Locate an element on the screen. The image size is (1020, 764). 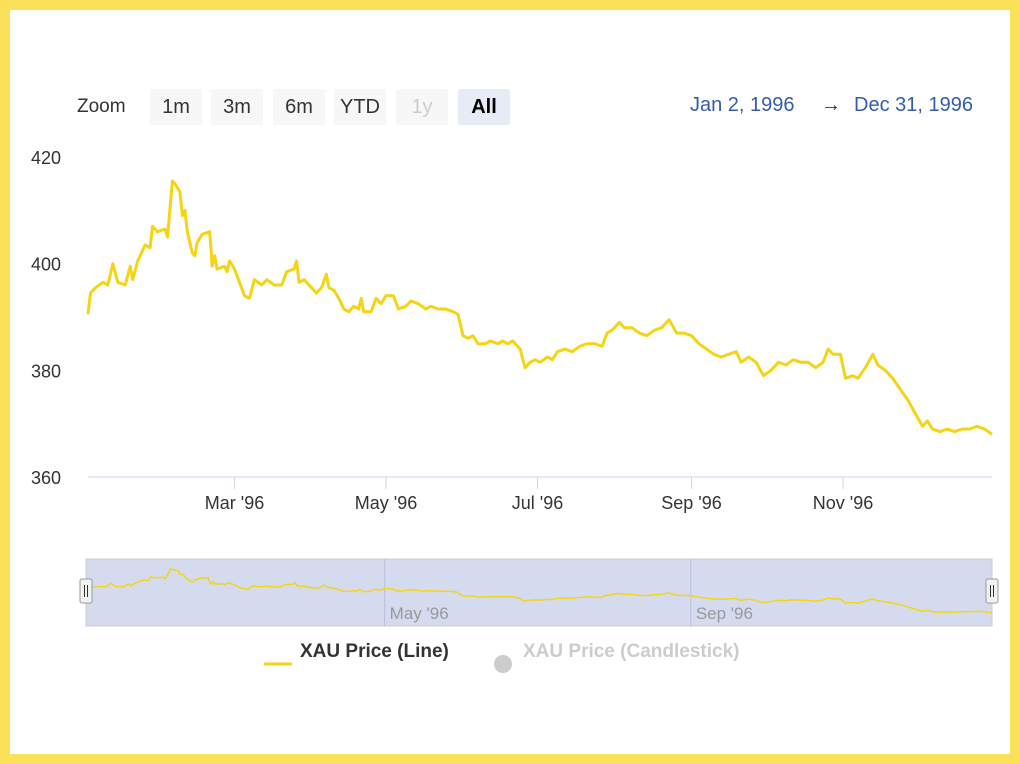
navigator-handle-left is located at coordinates (86, 591).